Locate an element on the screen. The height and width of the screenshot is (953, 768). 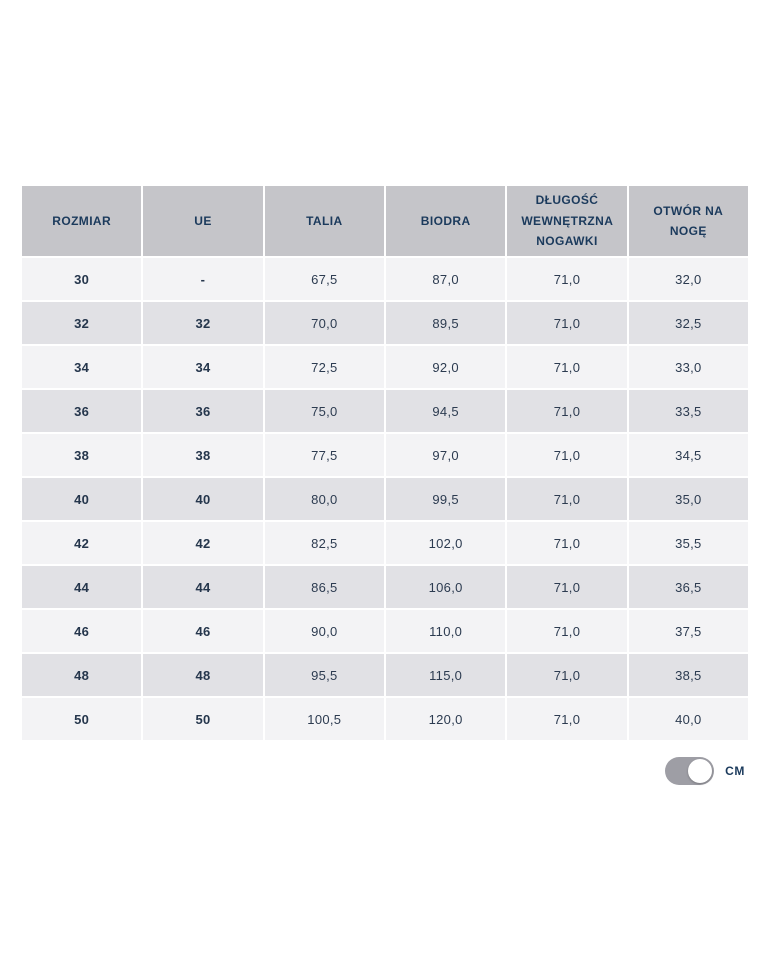
table-cell: 94,5 is located at coordinates (445, 411).